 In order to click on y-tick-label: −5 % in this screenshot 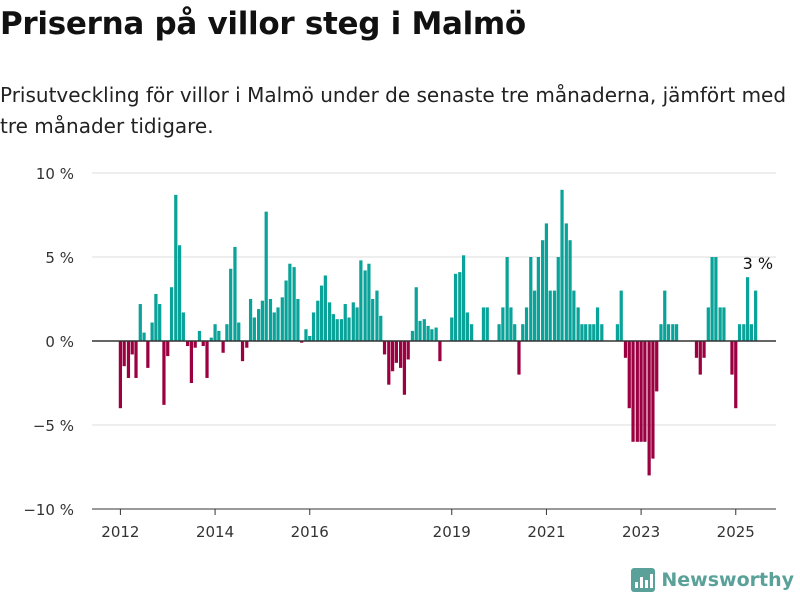, I will do `click(53, 426)`.